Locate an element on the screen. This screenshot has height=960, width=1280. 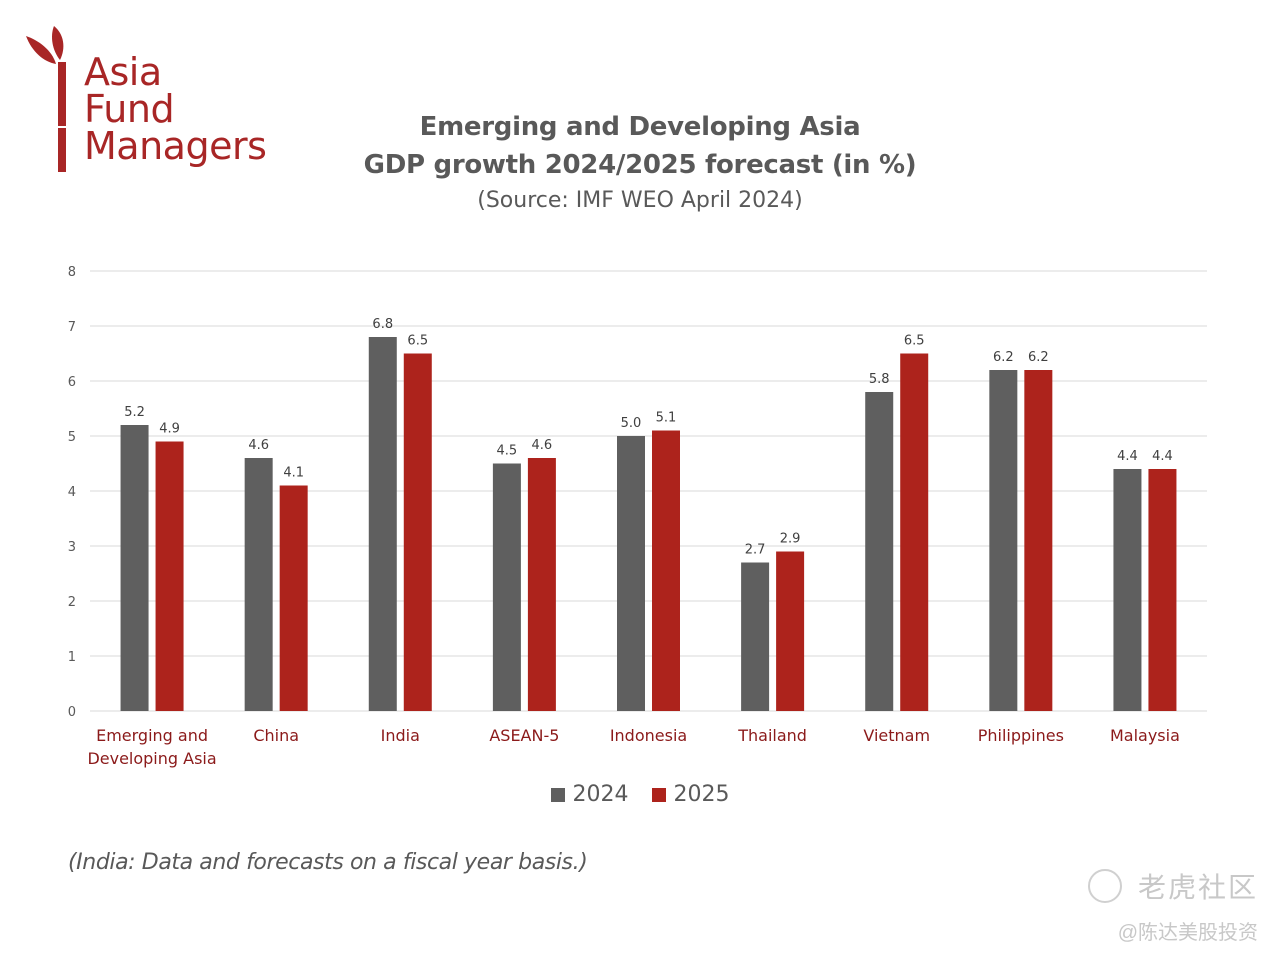
watermark: 老虎社区 @陈达美股投资 is located at coordinates (1158, 905).